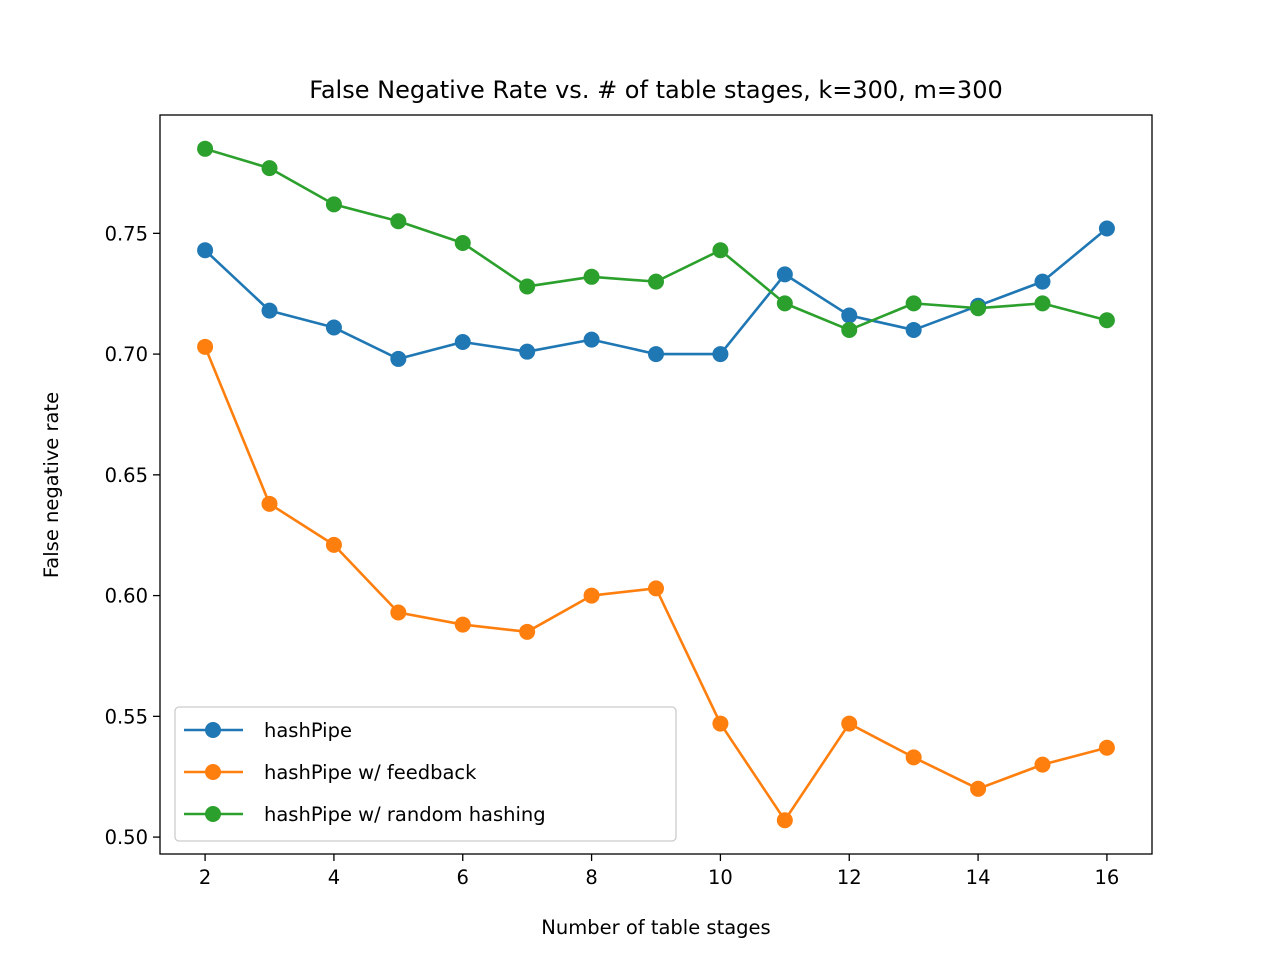 This screenshot has height=964, width=1280. What do you see at coordinates (126, 354) in the screenshot?
I see `y-tick-label: 0.70` at bounding box center [126, 354].